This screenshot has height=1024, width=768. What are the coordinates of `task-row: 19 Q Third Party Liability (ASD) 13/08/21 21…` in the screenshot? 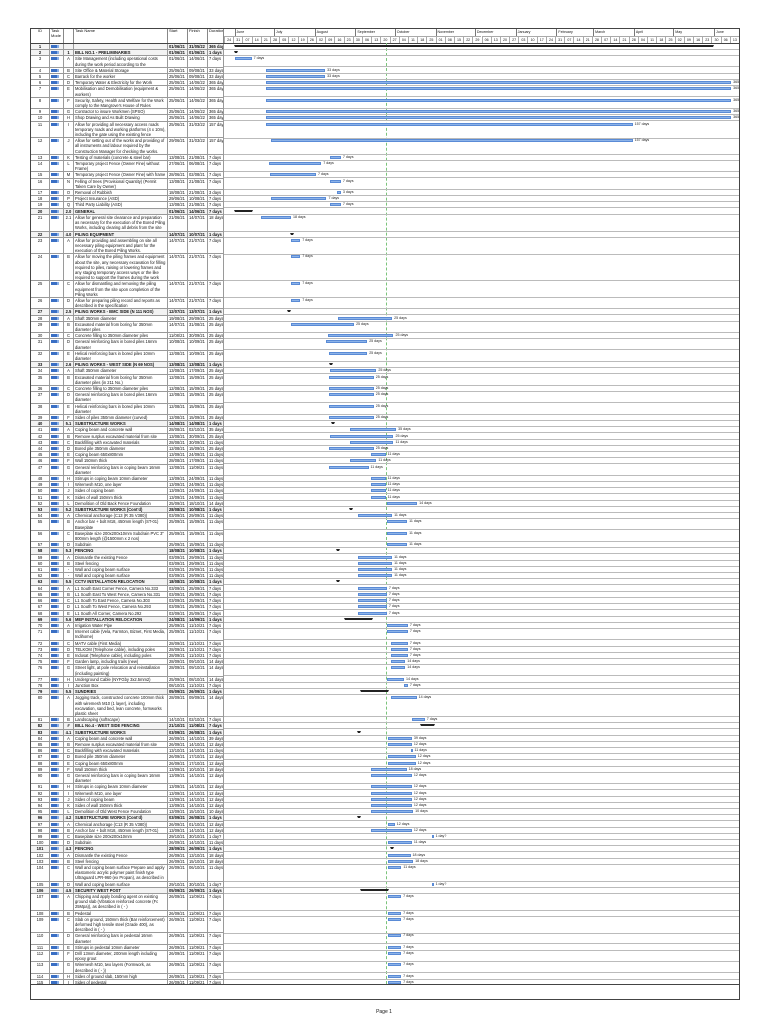 It's located at (127, 205).